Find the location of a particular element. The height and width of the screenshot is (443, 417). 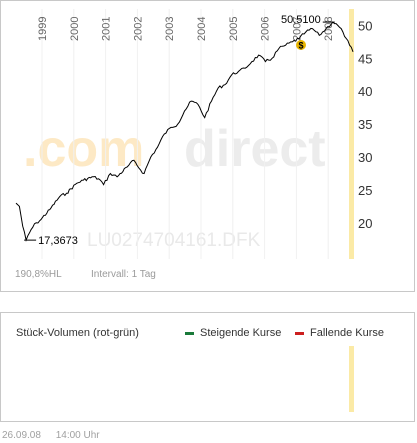

date-footer: 26.09.08 14:00 Uhr is located at coordinates (57, 435).